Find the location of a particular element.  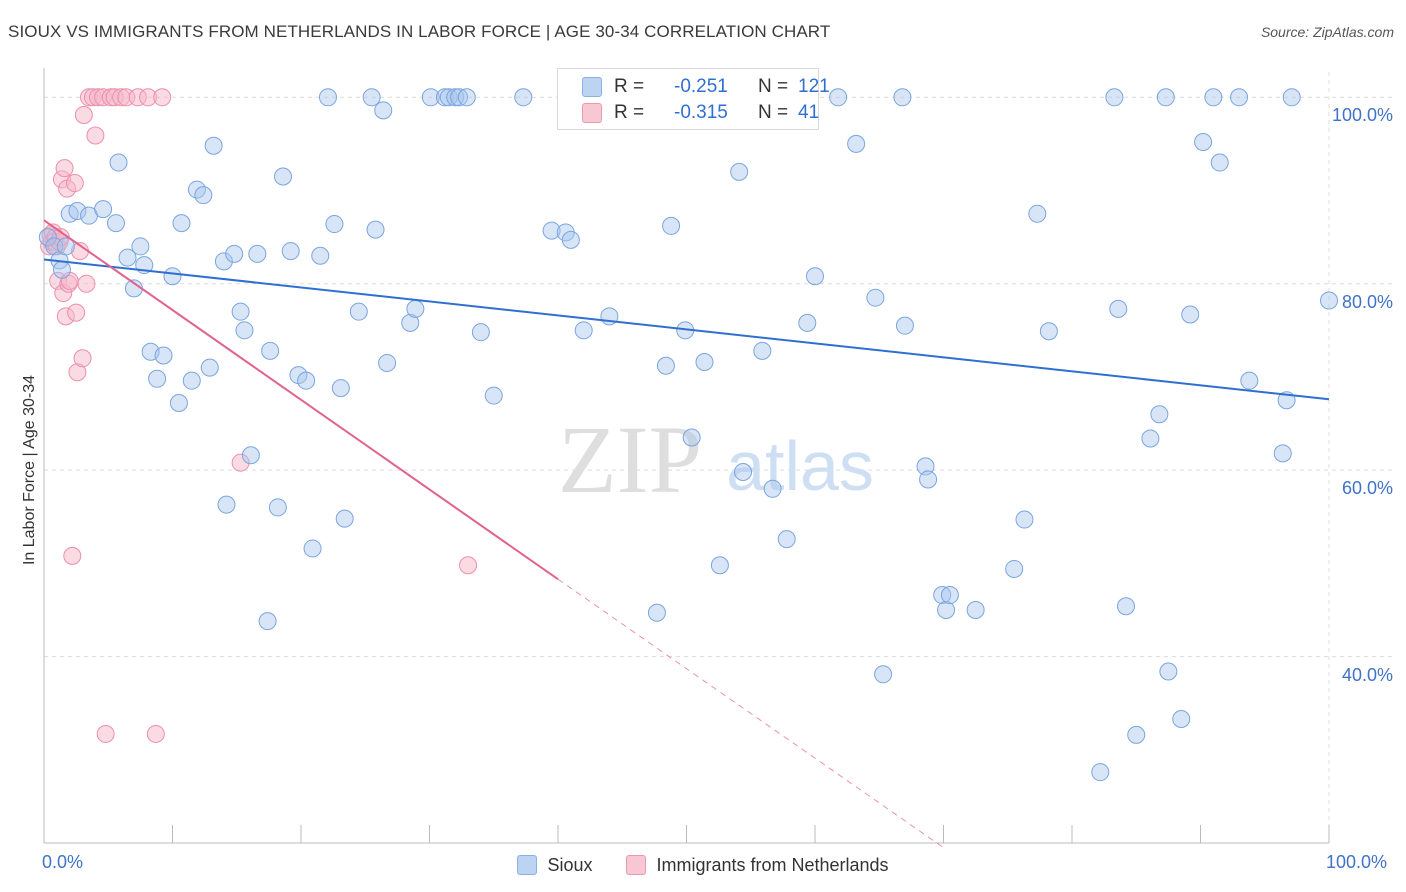

stats-legend-box: R = -0.251 N = 121 R = -0.315 N = 41 is located at coordinates (693, 99).